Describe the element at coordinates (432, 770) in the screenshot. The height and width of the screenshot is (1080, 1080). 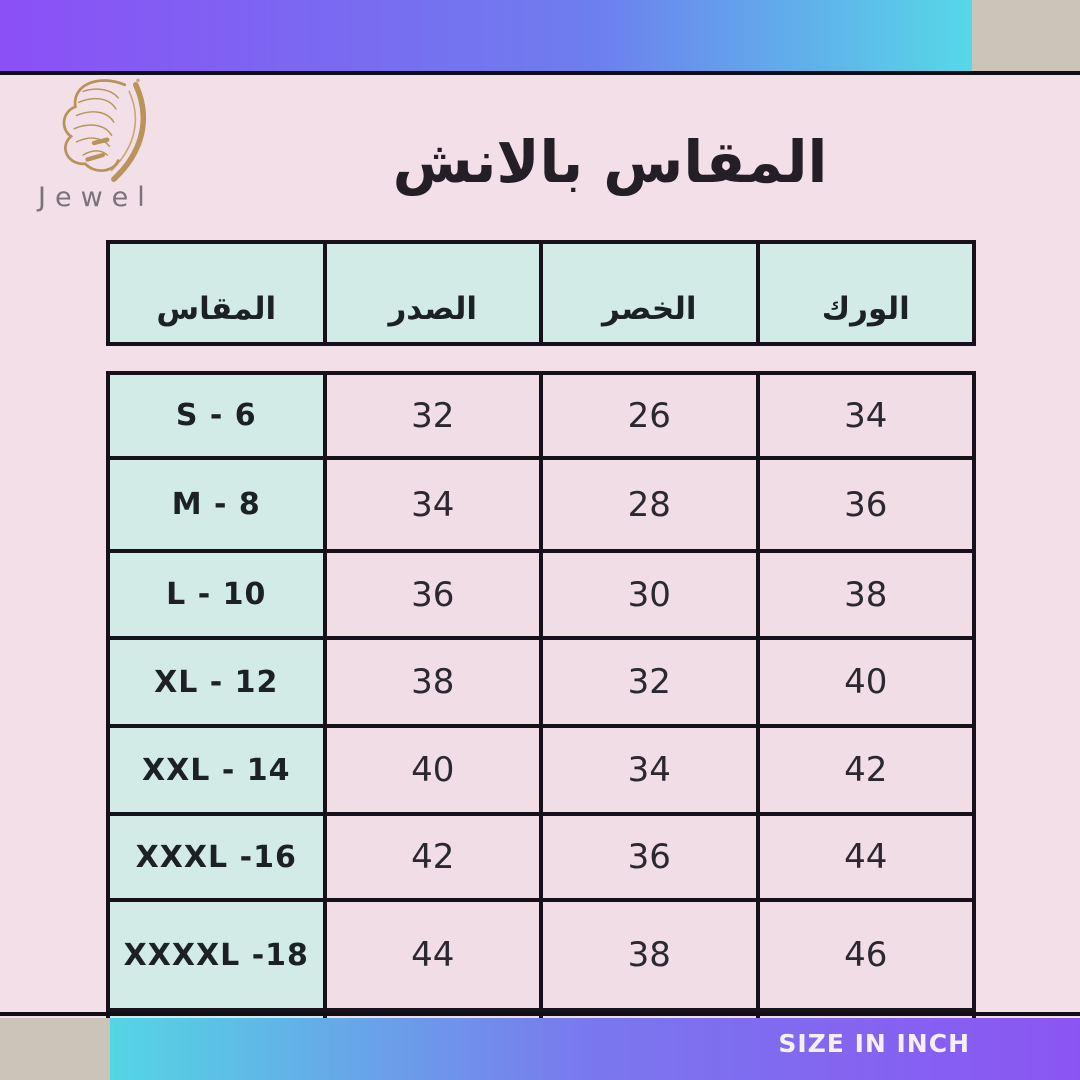
I see `chest-cell: 40` at that location.